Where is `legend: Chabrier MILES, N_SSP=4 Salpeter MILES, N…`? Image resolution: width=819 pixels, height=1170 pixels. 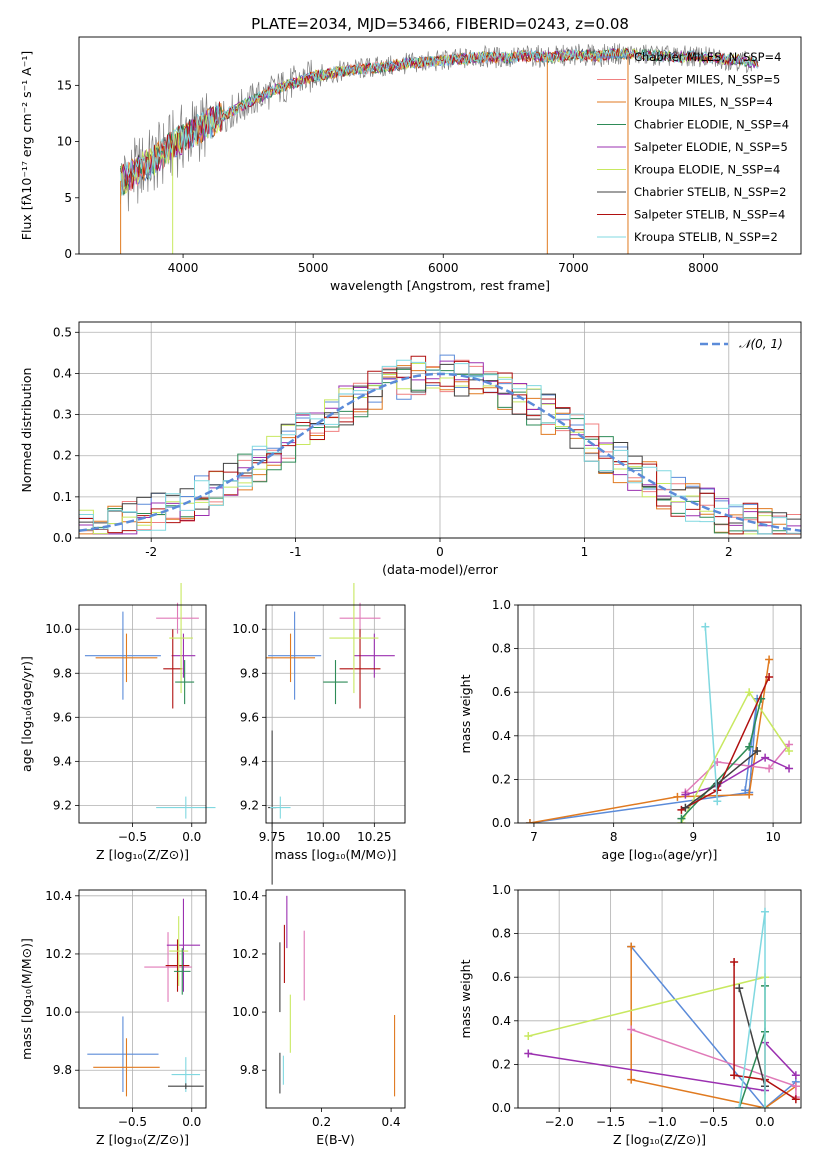 legend: Chabrier MILES, N_SSP=4 Salpeter MILES, N… is located at coordinates (693, 147).